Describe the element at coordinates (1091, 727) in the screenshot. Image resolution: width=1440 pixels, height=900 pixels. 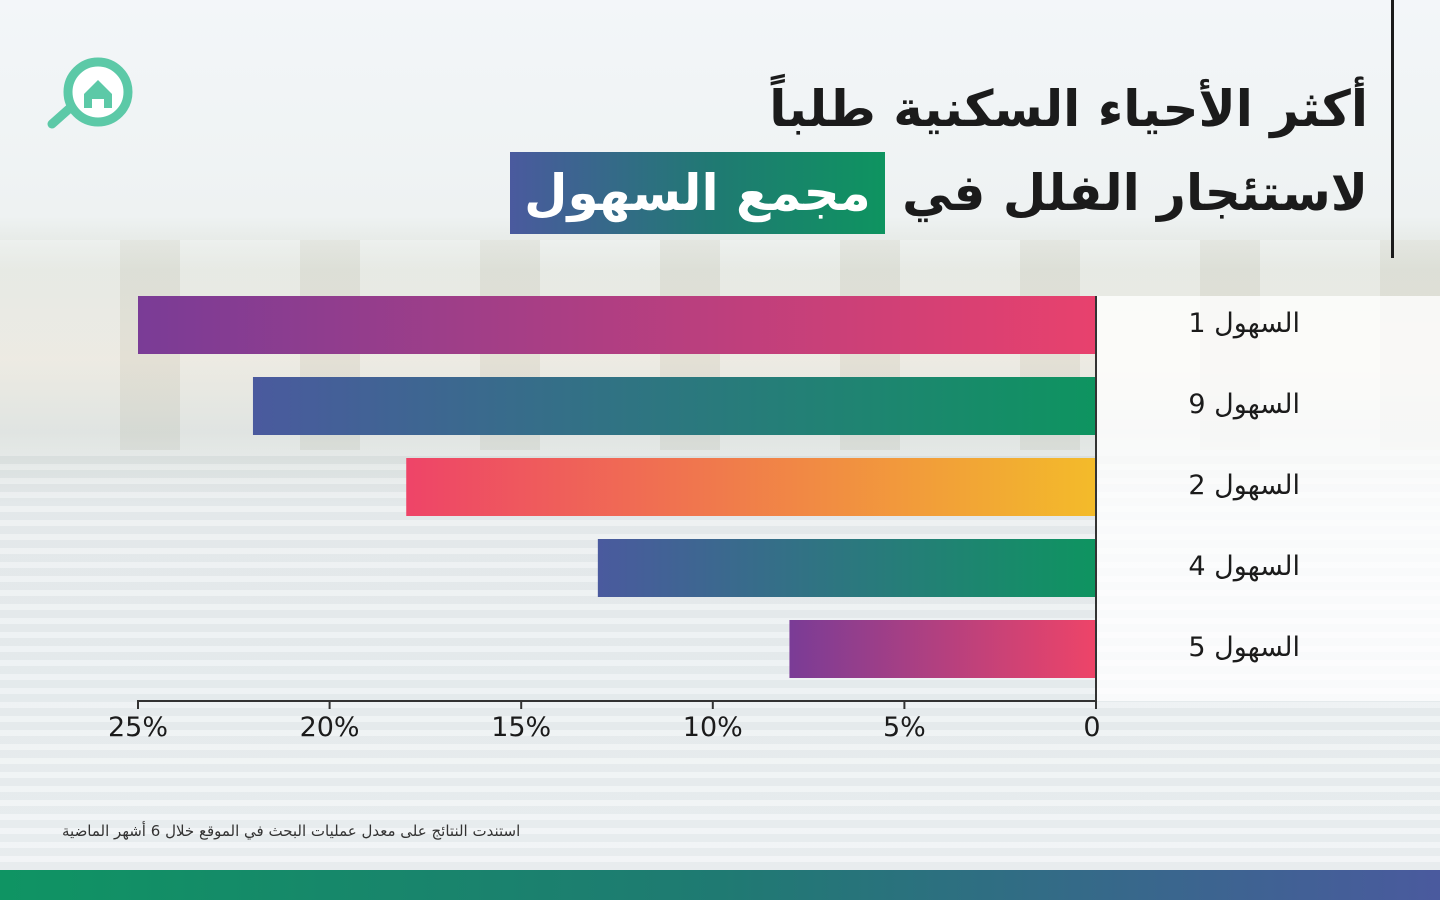
I see `x-tick-label: 0` at that location.